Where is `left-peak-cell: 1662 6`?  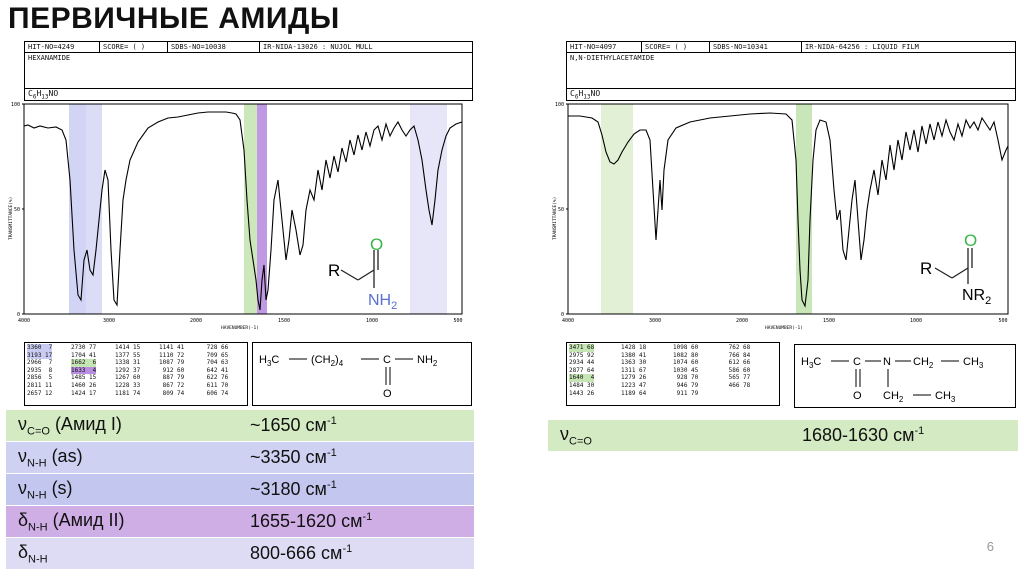 left-peak-cell: 1662 6 is located at coordinates (84, 363).